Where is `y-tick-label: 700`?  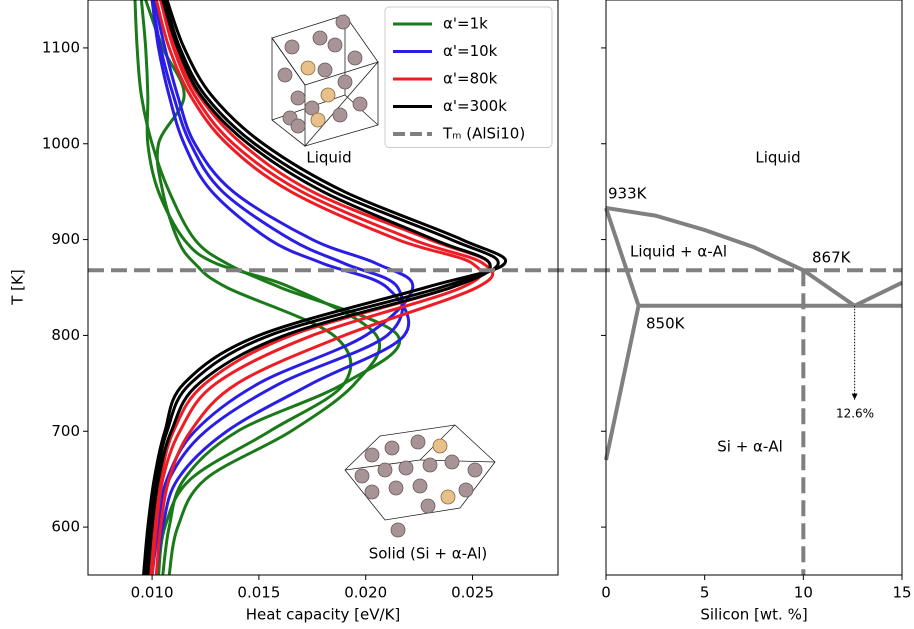 y-tick-label: 700 is located at coordinates (65, 431).